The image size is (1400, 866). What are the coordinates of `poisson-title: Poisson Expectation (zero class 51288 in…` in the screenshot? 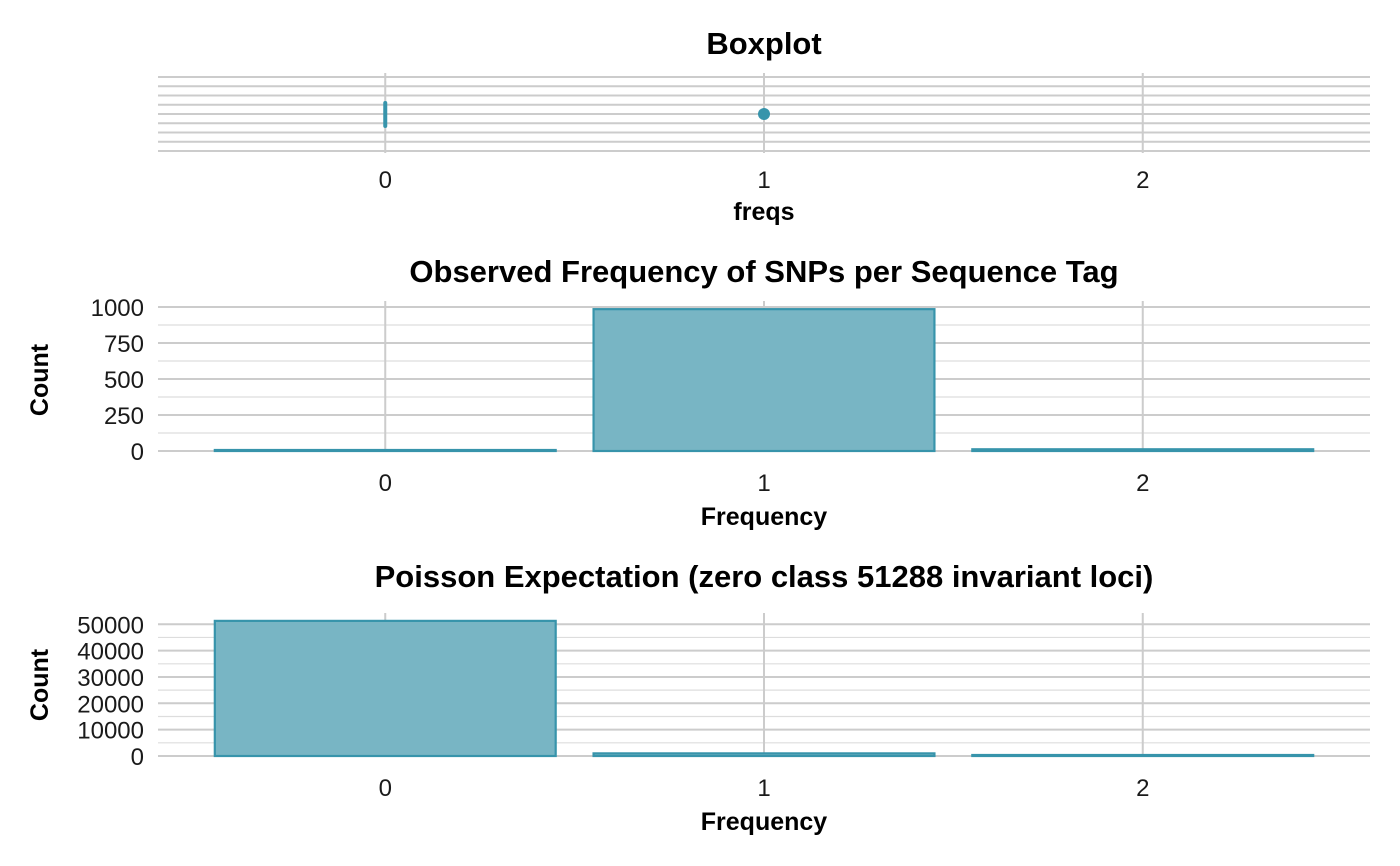 It's located at (764, 576).